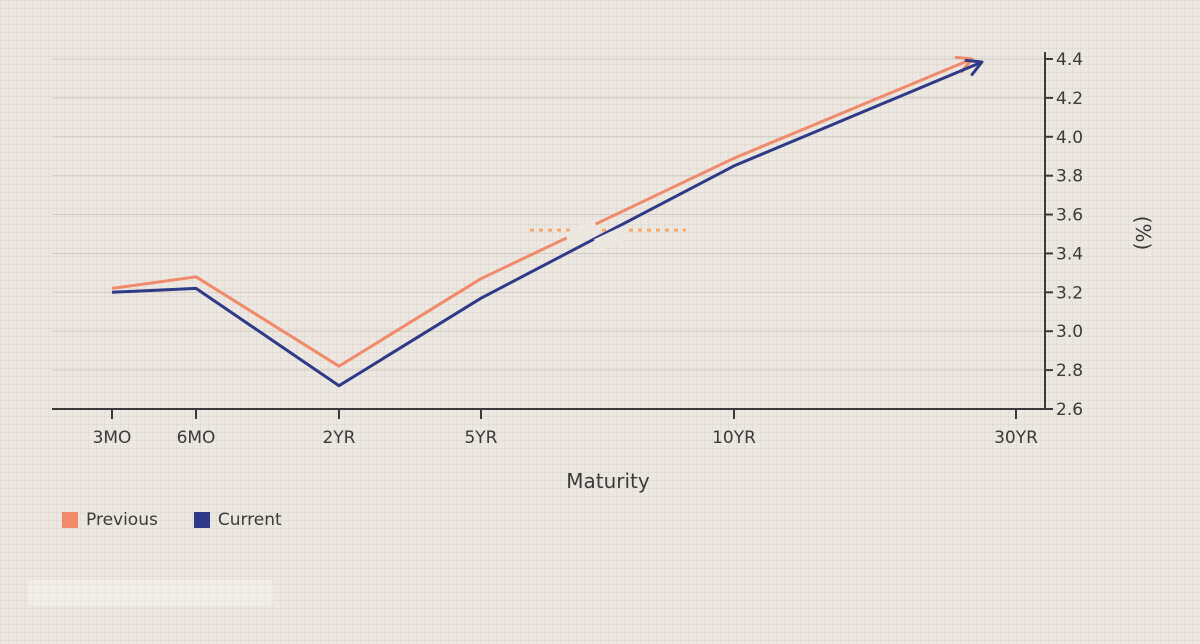  I want to click on legend-item-current: Current, so click(237, 520).